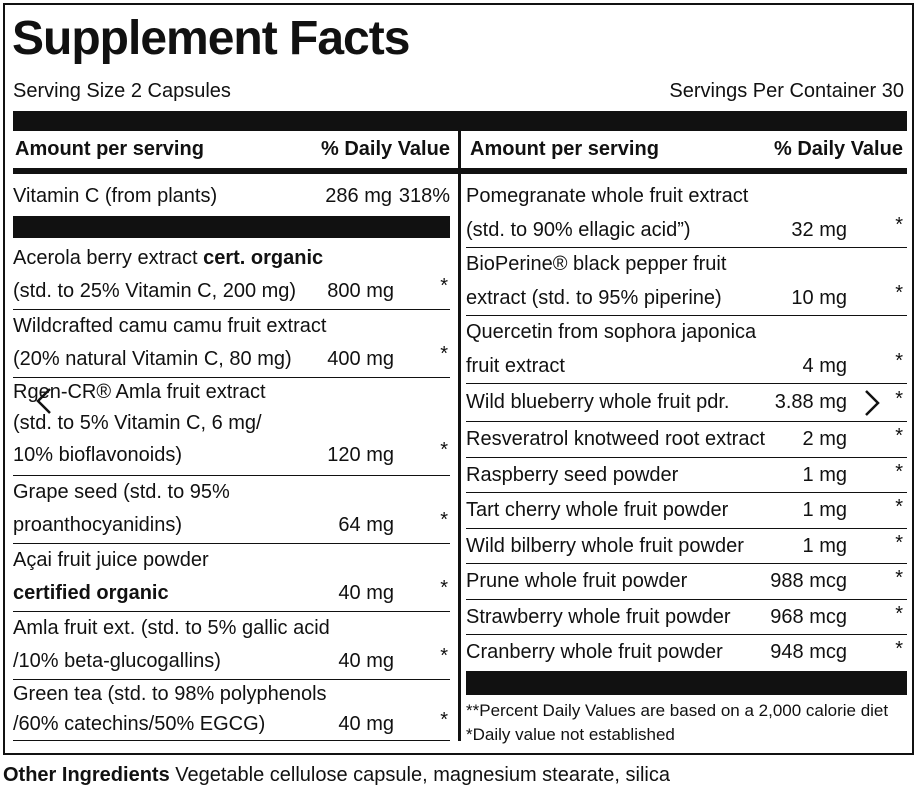 The height and width of the screenshot is (798, 920). Describe the element at coordinates (686, 475) in the screenshot. I see `list-item: Raspberry seed powder 1 mg *` at that location.